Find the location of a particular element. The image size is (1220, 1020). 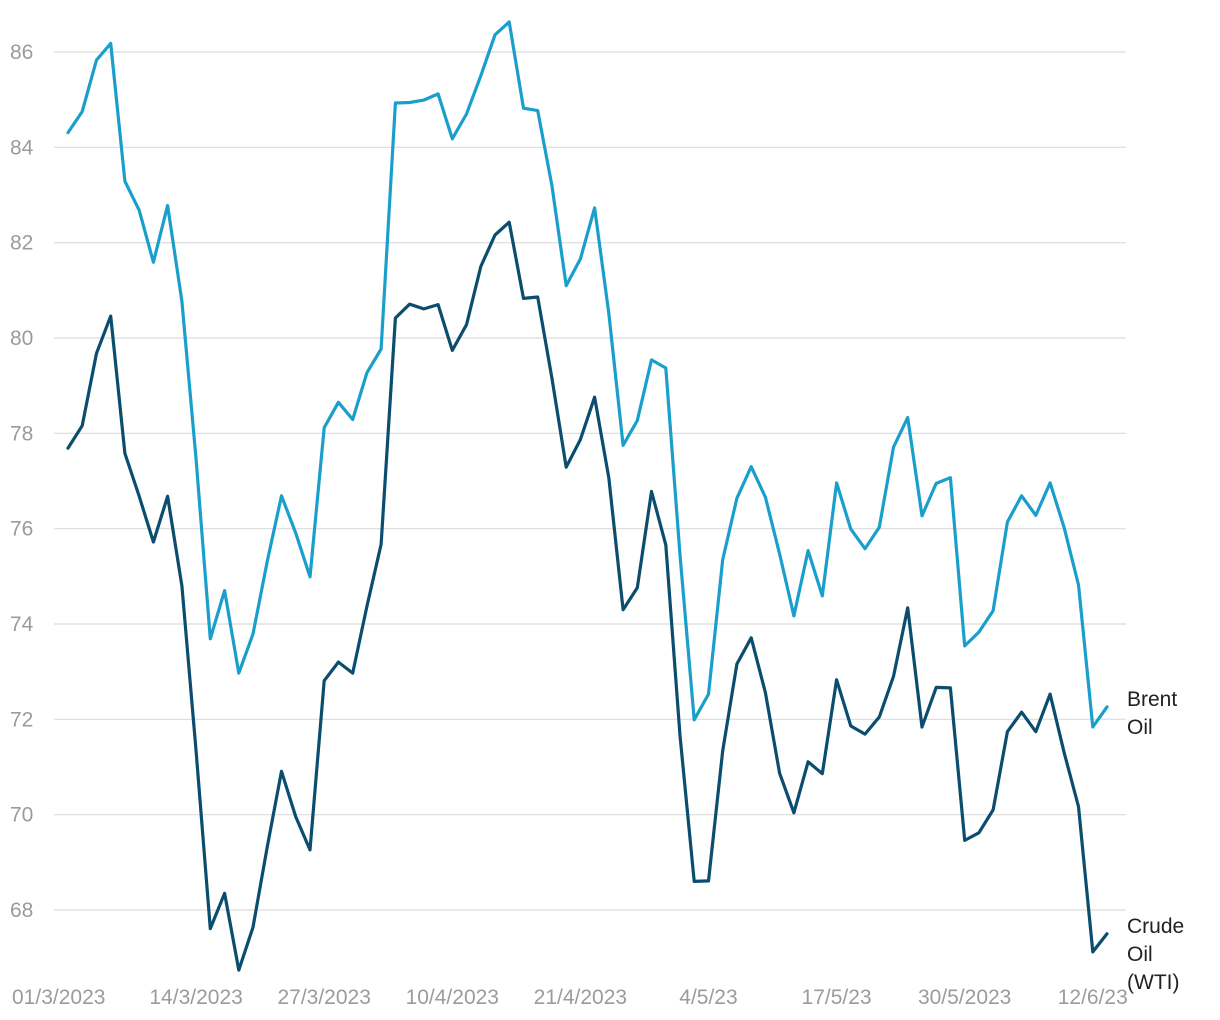

x-tick-label: 10/4/2023 is located at coordinates (452, 997).